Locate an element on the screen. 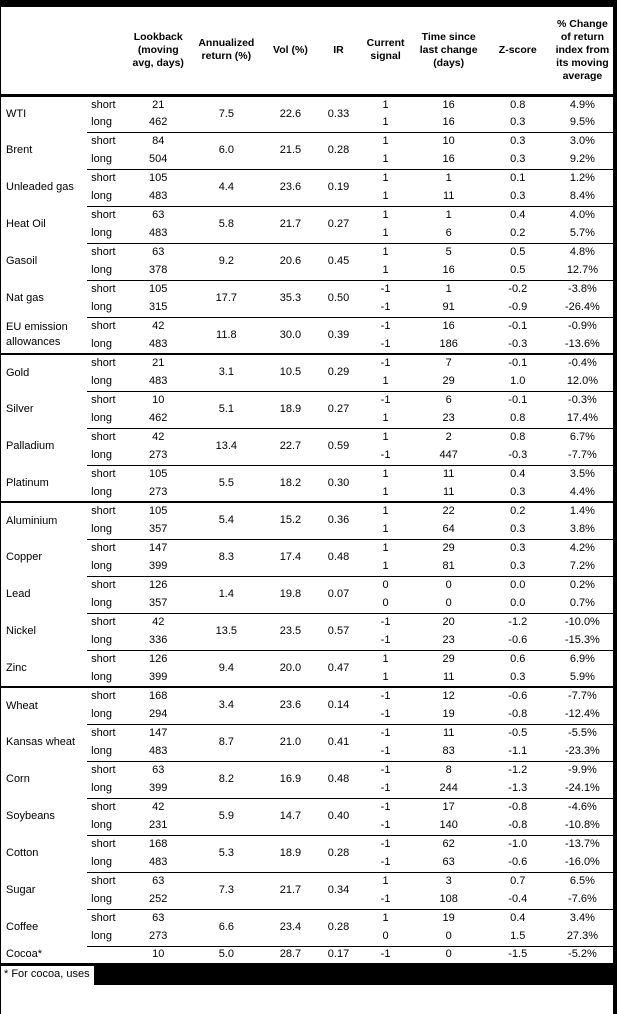 The height and width of the screenshot is (1014, 617). vol-value: 21.0 is located at coordinates (290, 742).